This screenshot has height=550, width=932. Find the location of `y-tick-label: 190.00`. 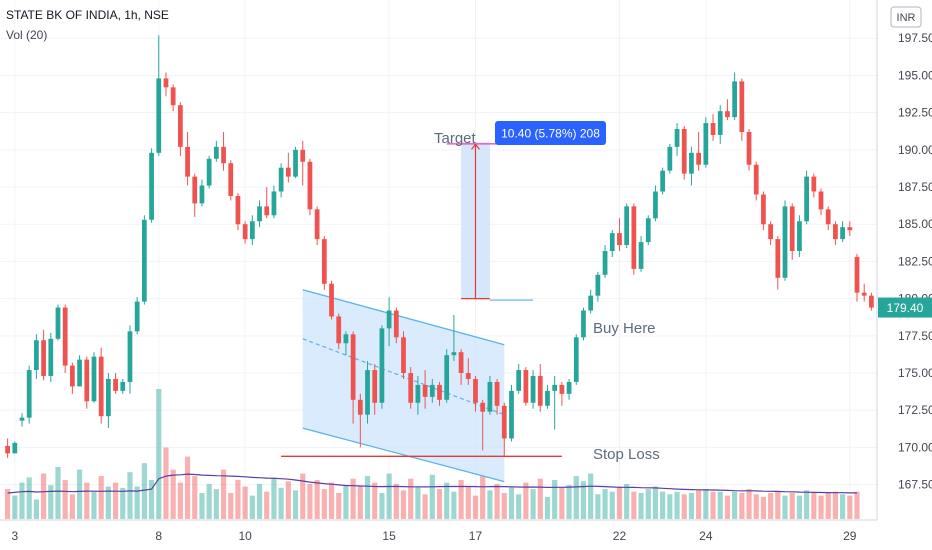

y-tick-label: 190.00 is located at coordinates (915, 150).